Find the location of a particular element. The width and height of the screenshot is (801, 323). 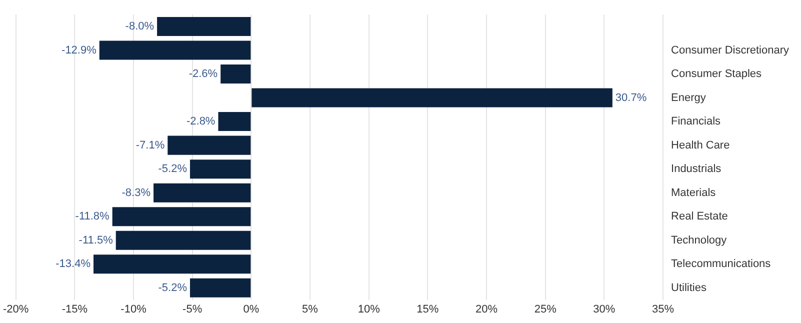

x-tick-label: 5% is located at coordinates (310, 309).